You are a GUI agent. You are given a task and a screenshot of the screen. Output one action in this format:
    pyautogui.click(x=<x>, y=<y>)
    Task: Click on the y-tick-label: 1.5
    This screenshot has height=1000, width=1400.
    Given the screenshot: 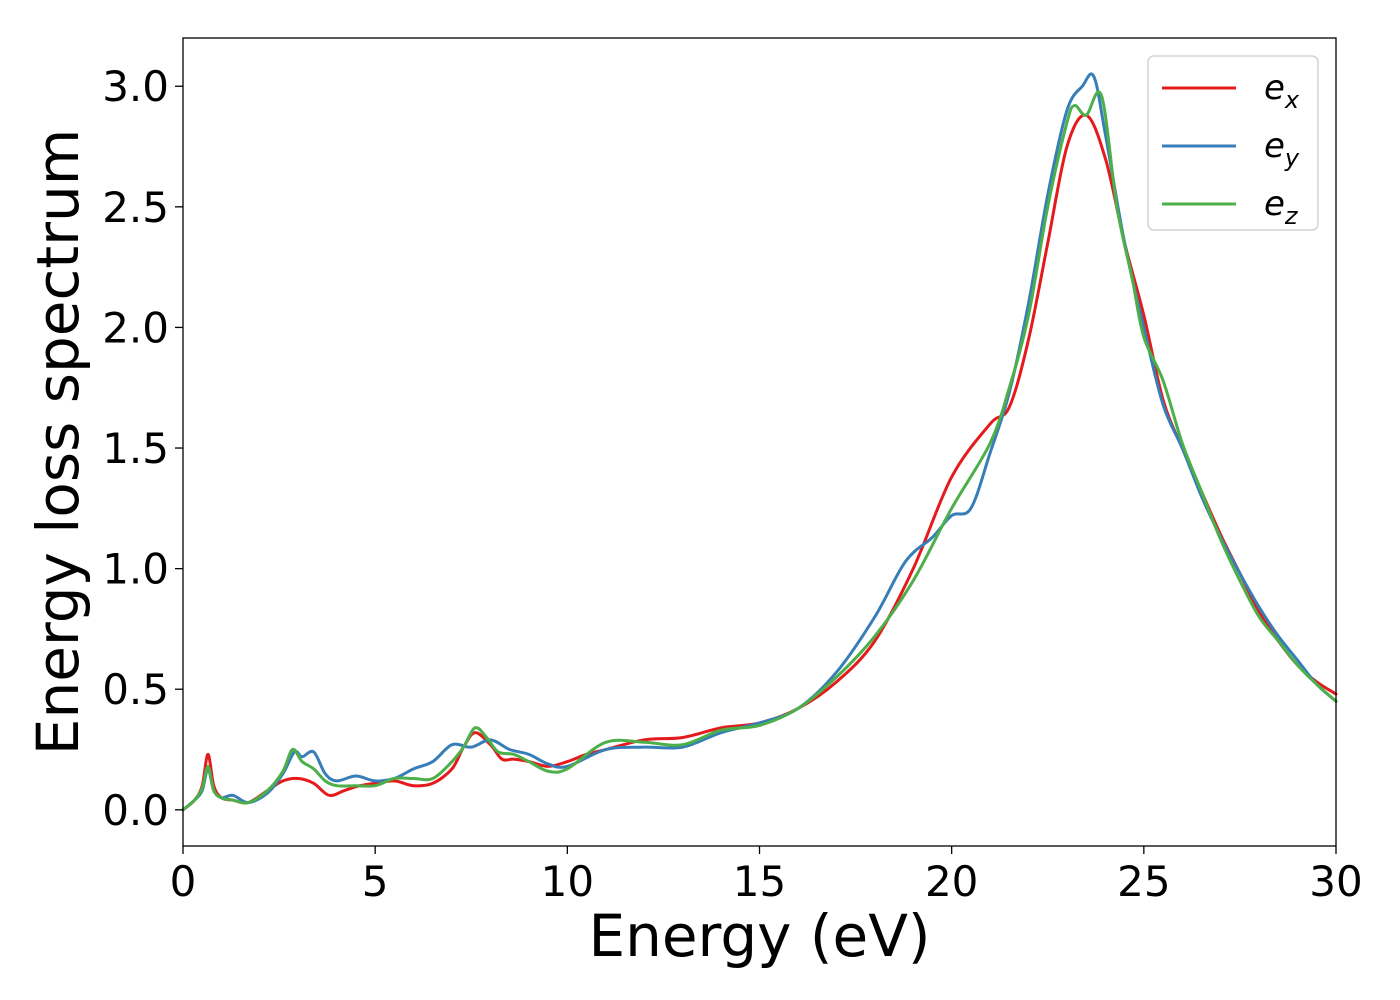 What is the action you would take?
    pyautogui.click(x=135, y=448)
    